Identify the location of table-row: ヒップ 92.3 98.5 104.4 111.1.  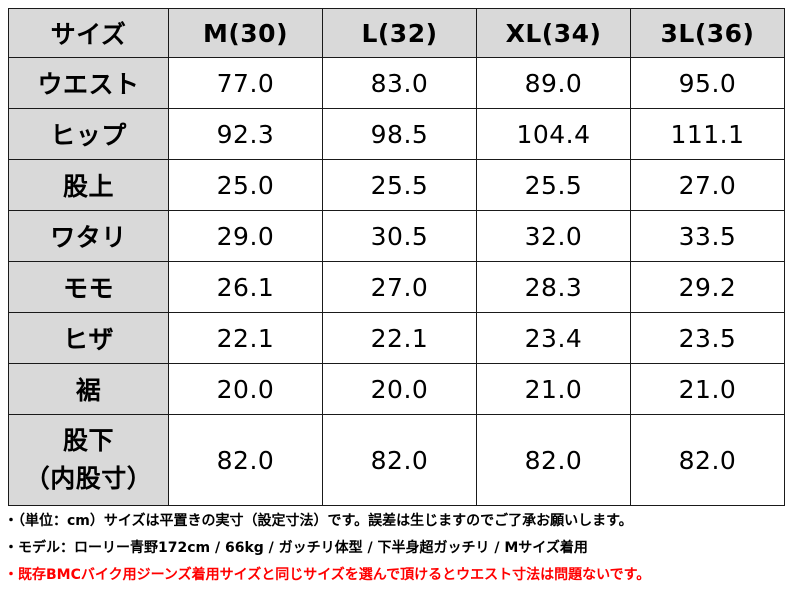
(396, 134).